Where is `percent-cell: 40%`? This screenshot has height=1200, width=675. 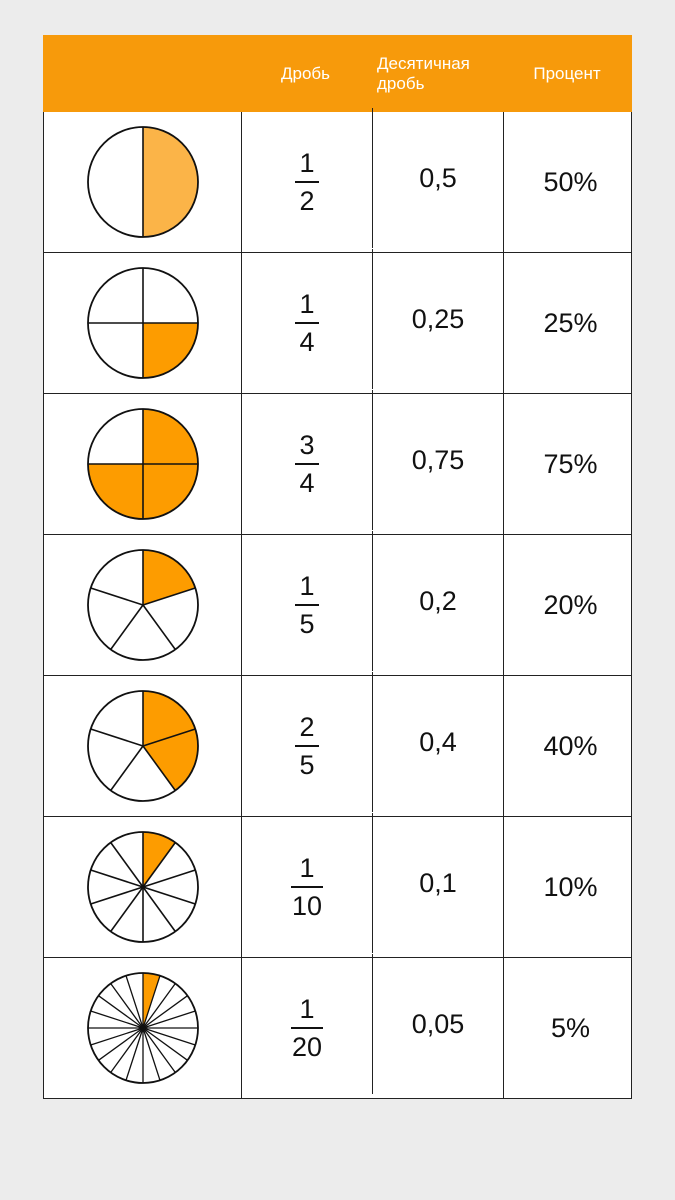 percent-cell: 40% is located at coordinates (567, 746).